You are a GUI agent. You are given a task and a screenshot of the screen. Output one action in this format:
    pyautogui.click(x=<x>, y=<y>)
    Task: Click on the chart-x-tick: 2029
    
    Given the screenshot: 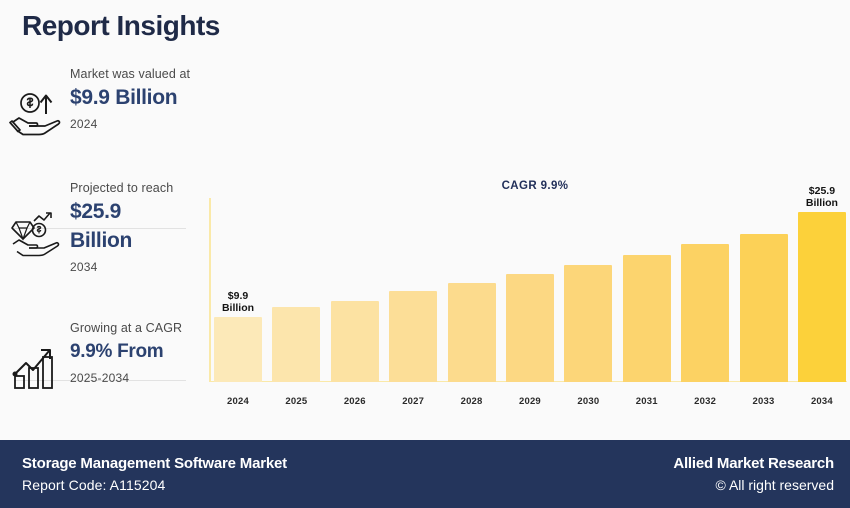 What is the action you would take?
    pyautogui.click(x=529, y=401)
    